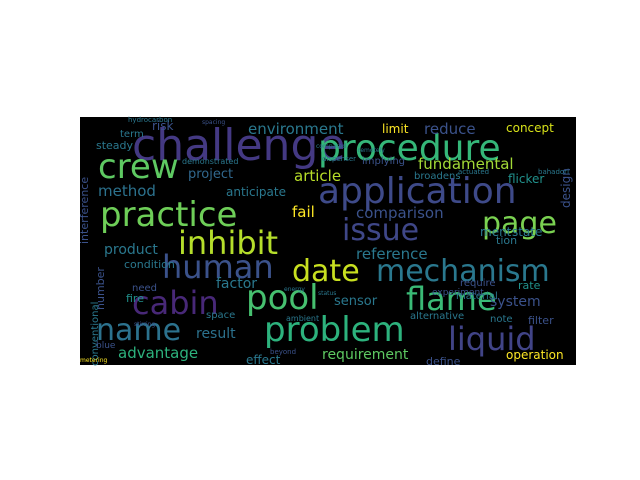 Image resolution: width=640 pixels, height=480 pixels. Describe the element at coordinates (527, 232) in the screenshot. I see `word-state: state` at that location.